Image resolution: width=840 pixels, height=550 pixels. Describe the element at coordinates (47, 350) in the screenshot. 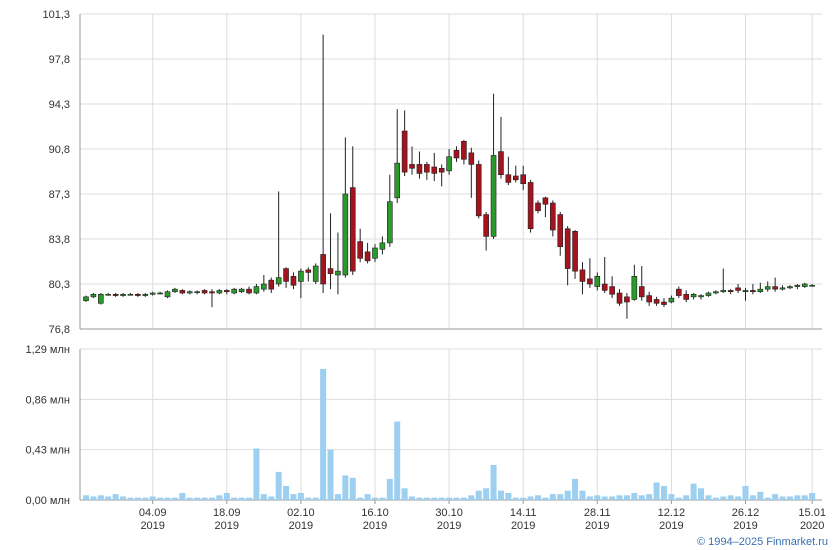

I see `y-tick-label: 1,29 млн` at that location.